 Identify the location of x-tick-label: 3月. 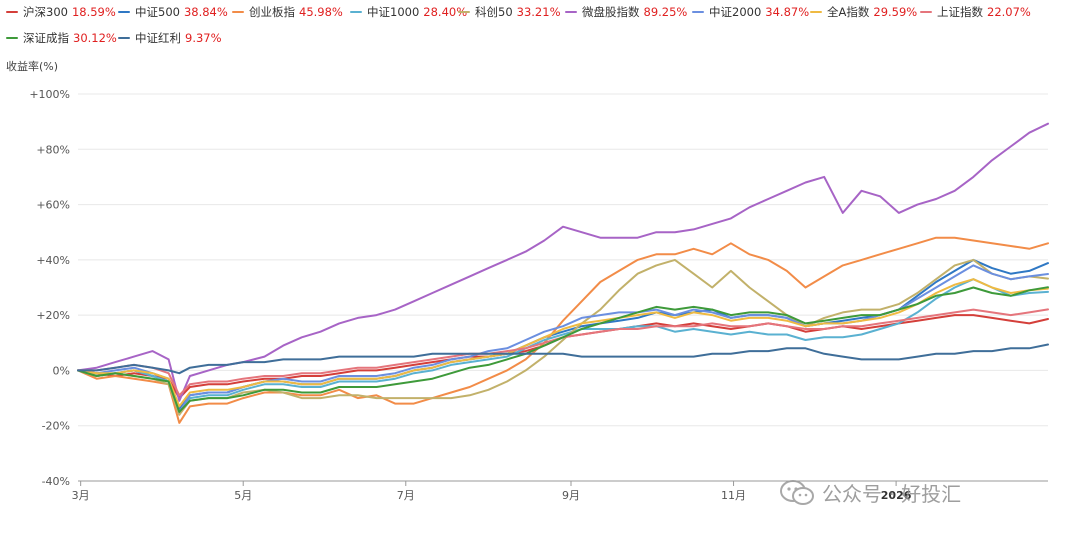
(81, 495).